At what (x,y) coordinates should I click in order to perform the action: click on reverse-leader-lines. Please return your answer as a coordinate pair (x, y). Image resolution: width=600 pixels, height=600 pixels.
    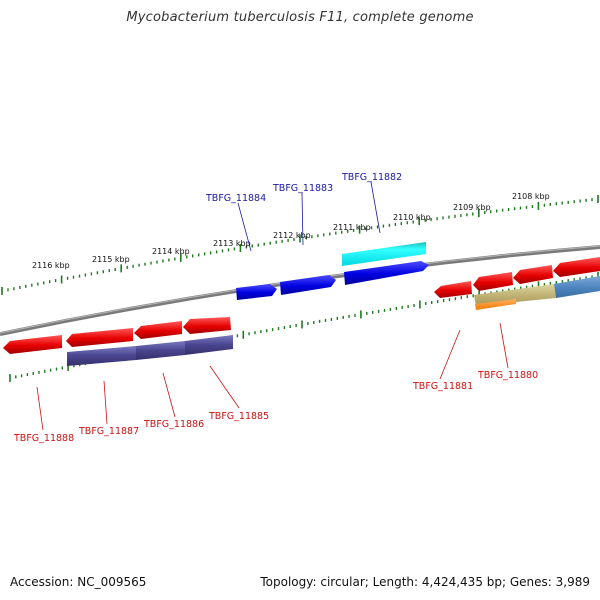
    Looking at the image, I should click on (272, 376).